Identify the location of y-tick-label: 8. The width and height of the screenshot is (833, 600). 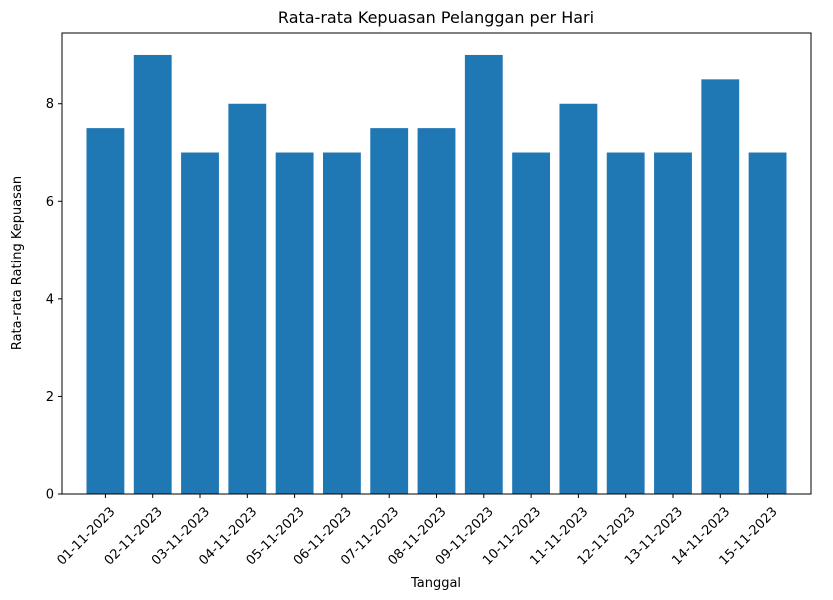
(50, 104).